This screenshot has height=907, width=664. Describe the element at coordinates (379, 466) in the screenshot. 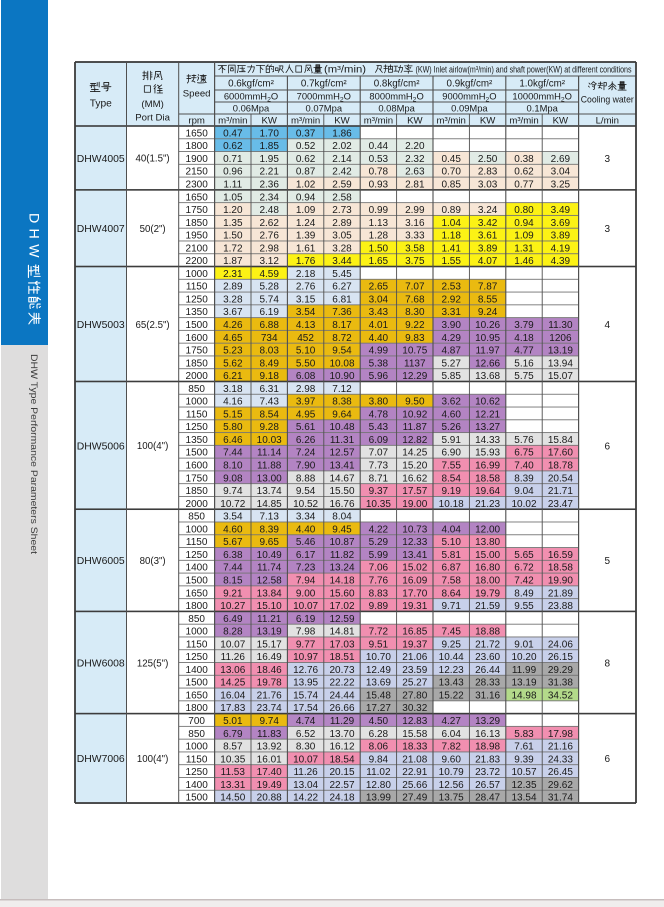

I see `svg-text: 7.73` at that location.